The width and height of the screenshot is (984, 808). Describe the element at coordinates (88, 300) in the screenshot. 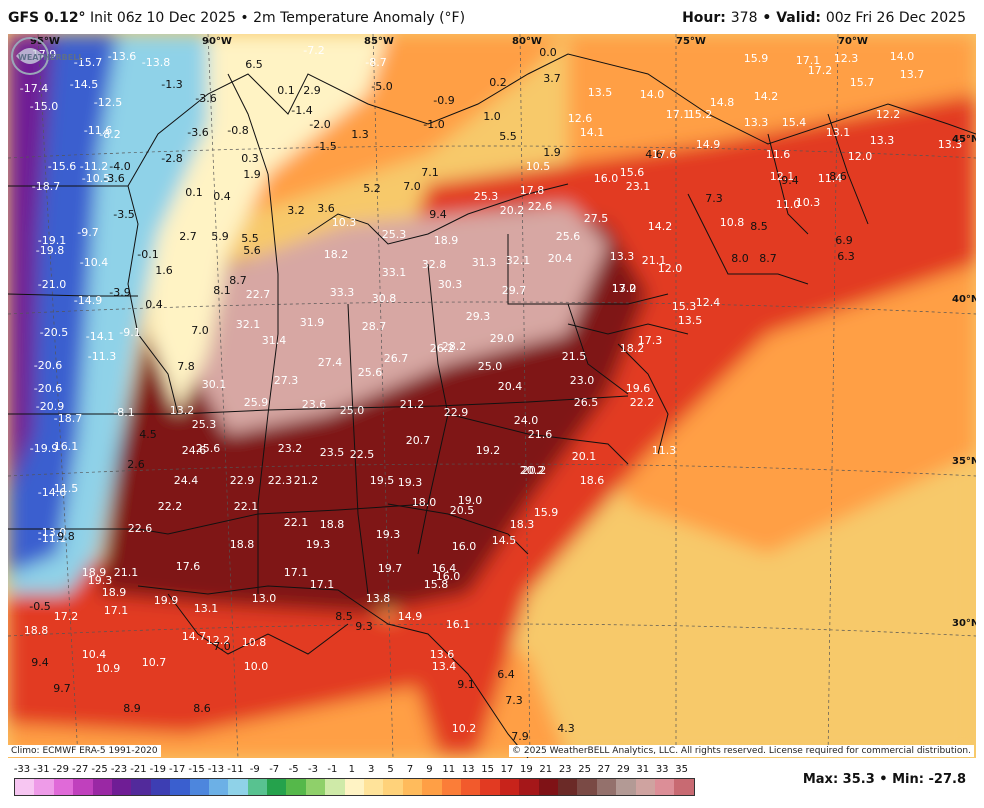

I see `map-value-label: -14.9` at that location.